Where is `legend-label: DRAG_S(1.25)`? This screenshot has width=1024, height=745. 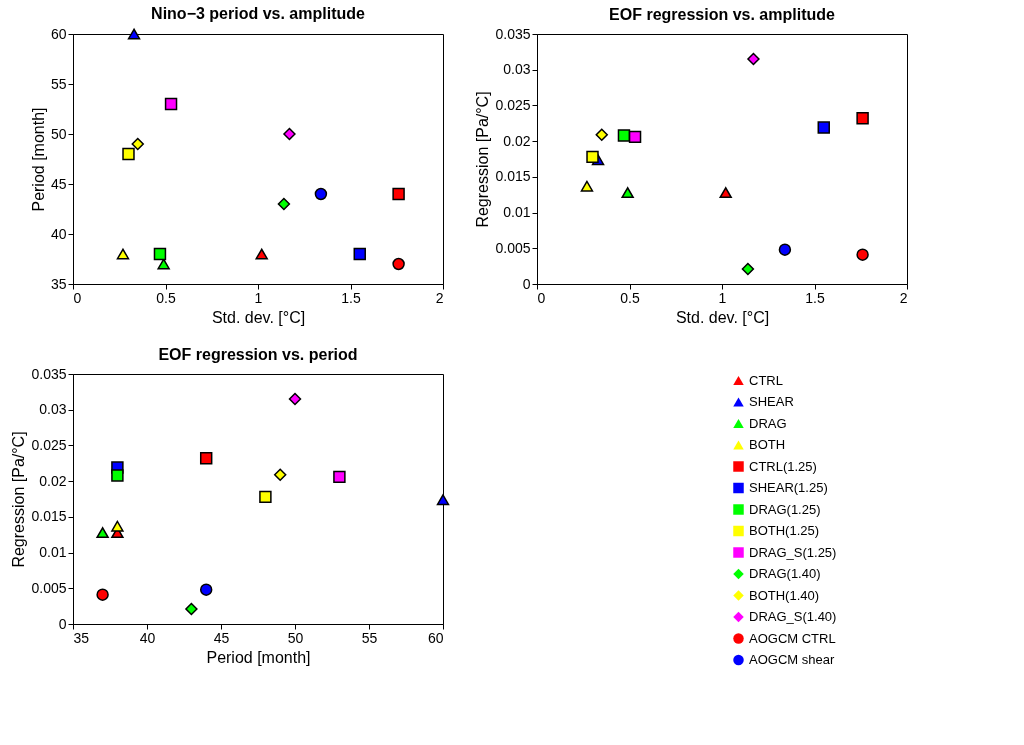
legend-label: DRAG_S(1.25) is located at coordinates (793, 552).